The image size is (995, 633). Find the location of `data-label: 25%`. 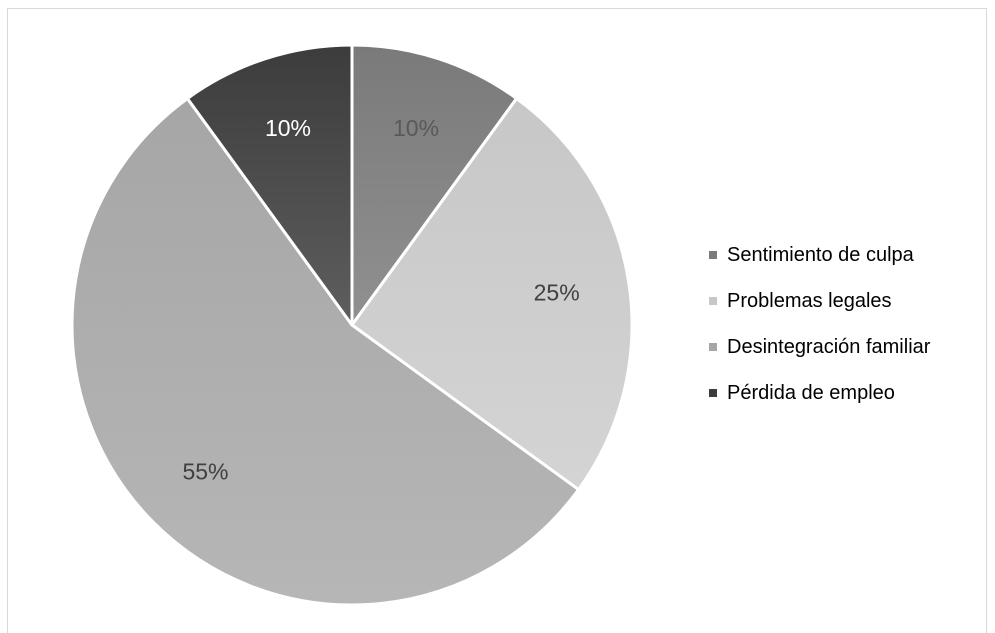

data-label: 25% is located at coordinates (557, 293).